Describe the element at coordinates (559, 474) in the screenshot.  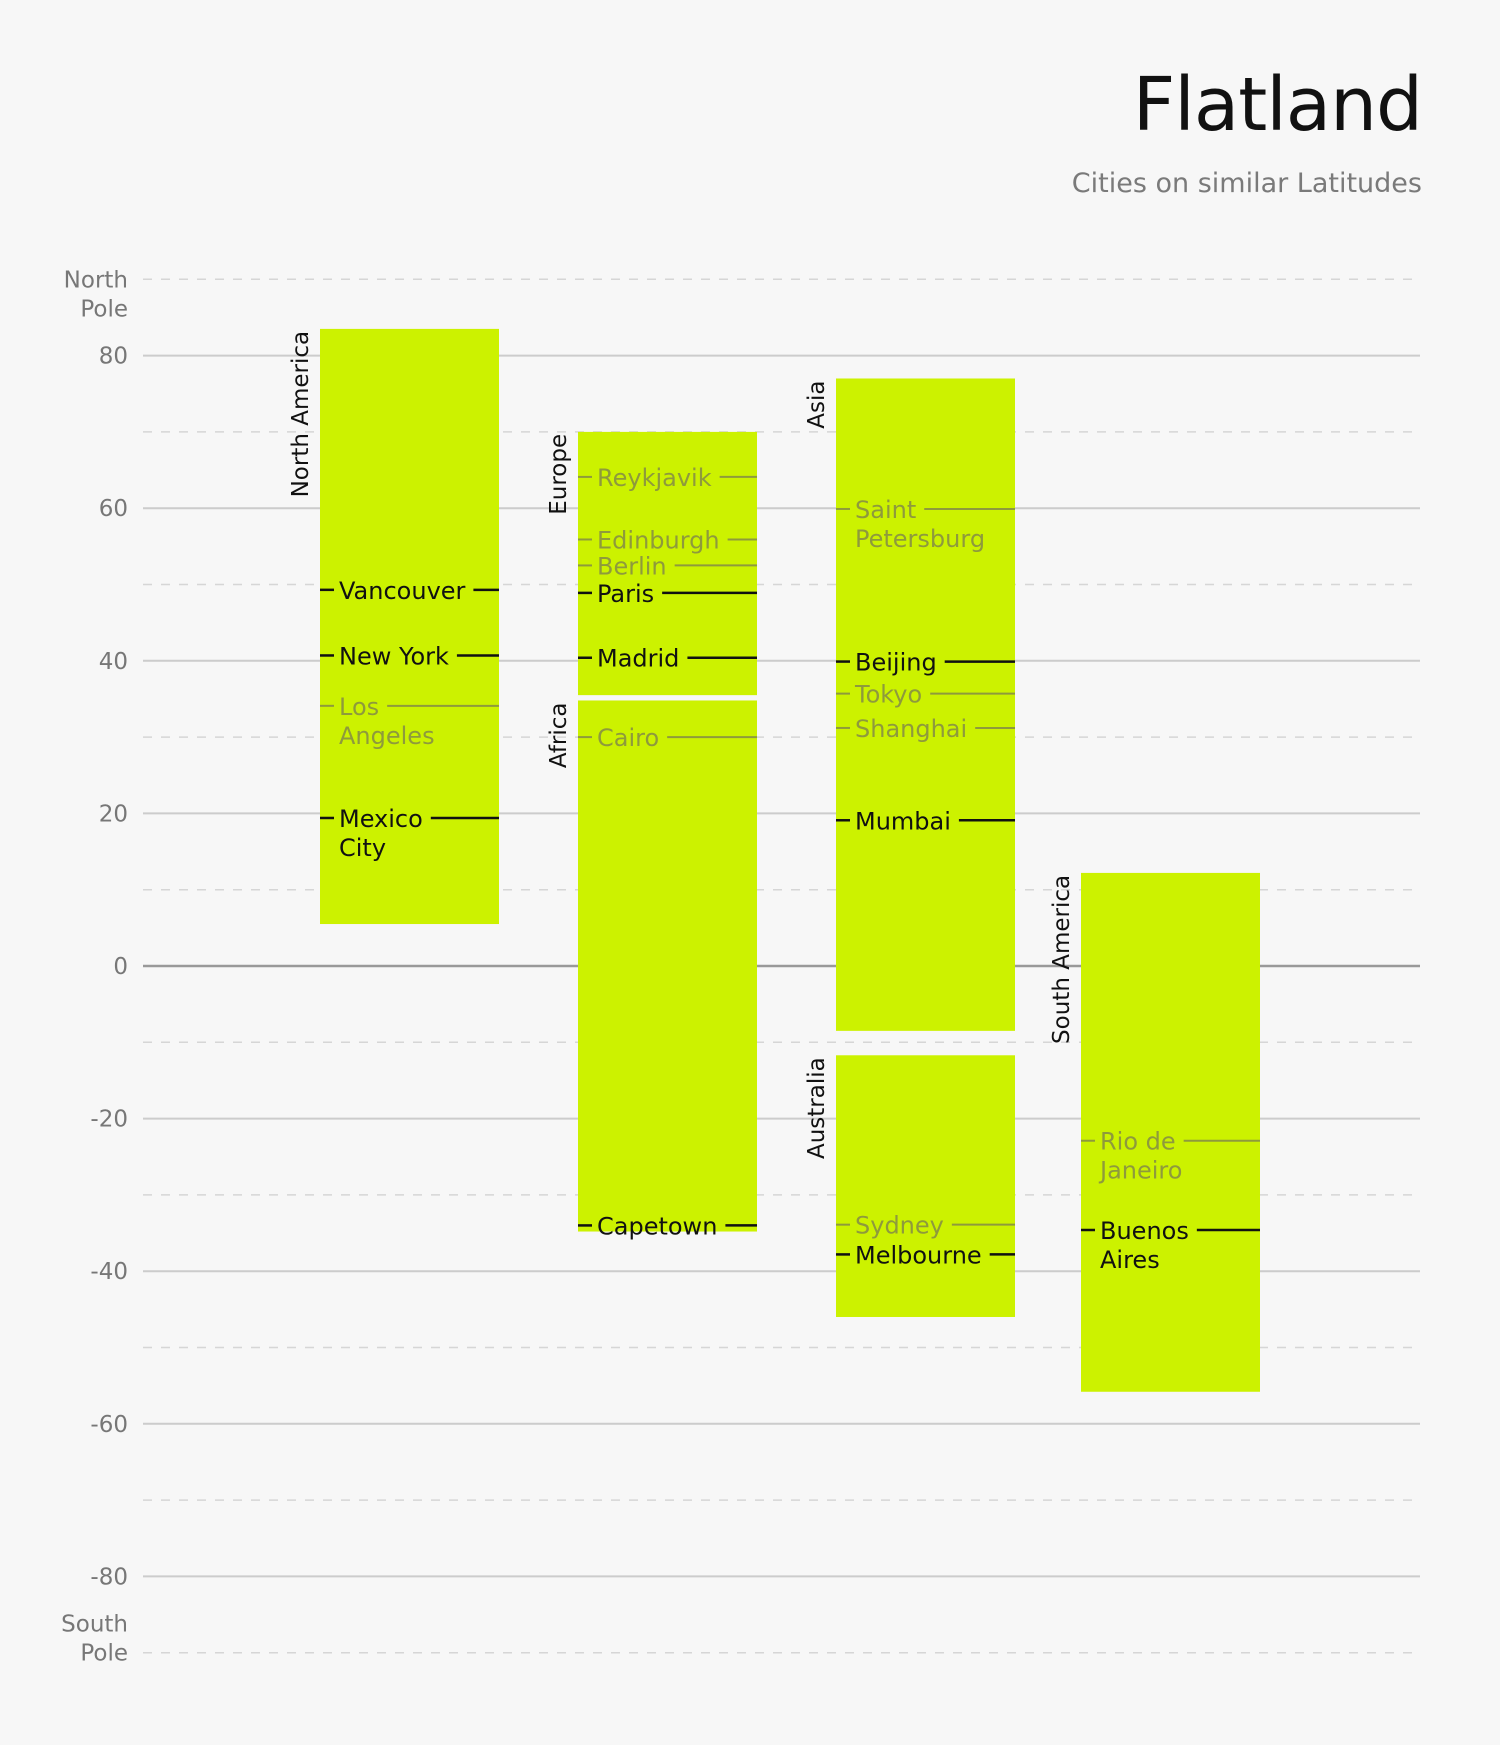
I see `region-label-europe: Europe` at that location.